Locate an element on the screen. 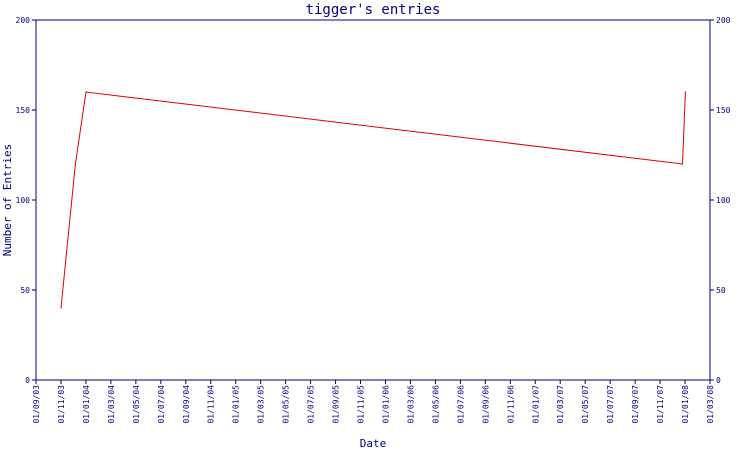  y-tick-label-left: 100 is located at coordinates (23, 200).